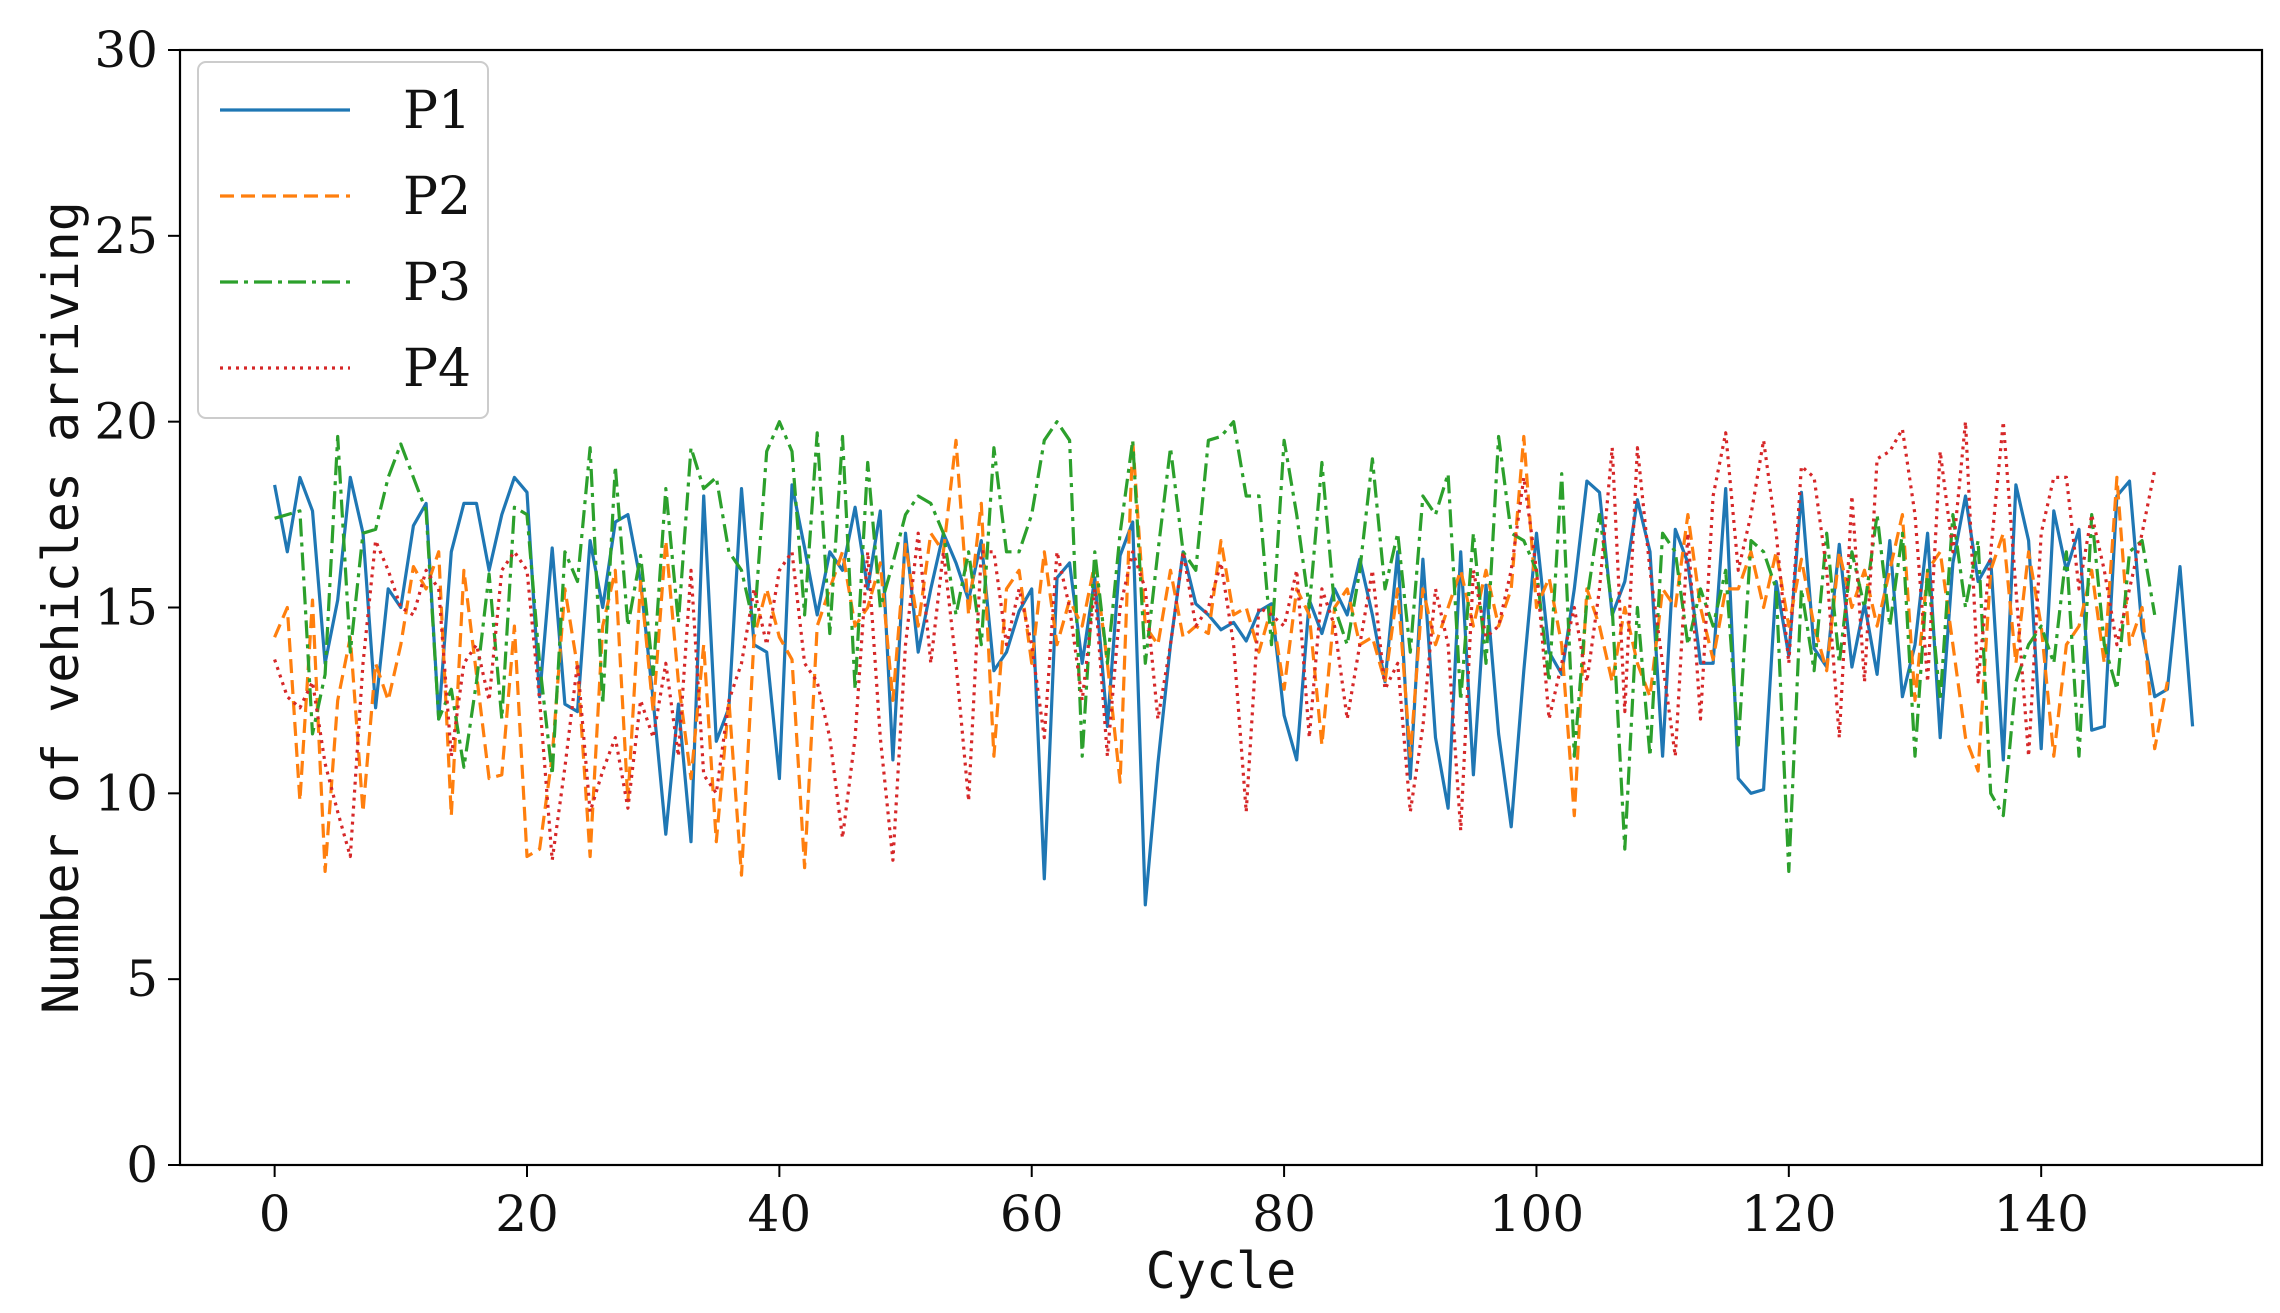 Image resolution: width=2280 pixels, height=1313 pixels. What do you see at coordinates (527, 1214) in the screenshot?
I see `x-tick-label: 20` at bounding box center [527, 1214].